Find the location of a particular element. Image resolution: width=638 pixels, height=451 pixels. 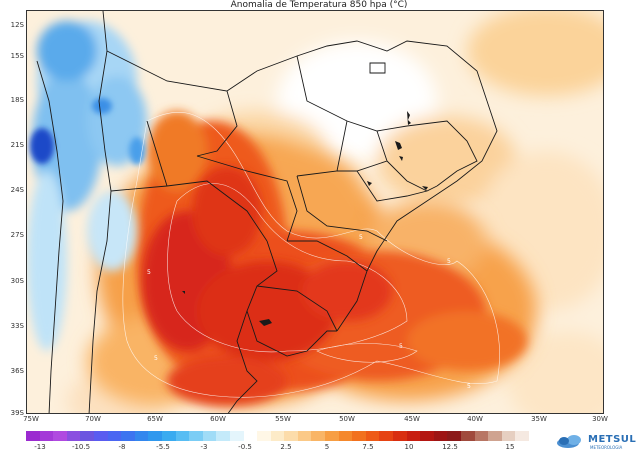

lat-label: 36S is located at coordinates (17, 371).